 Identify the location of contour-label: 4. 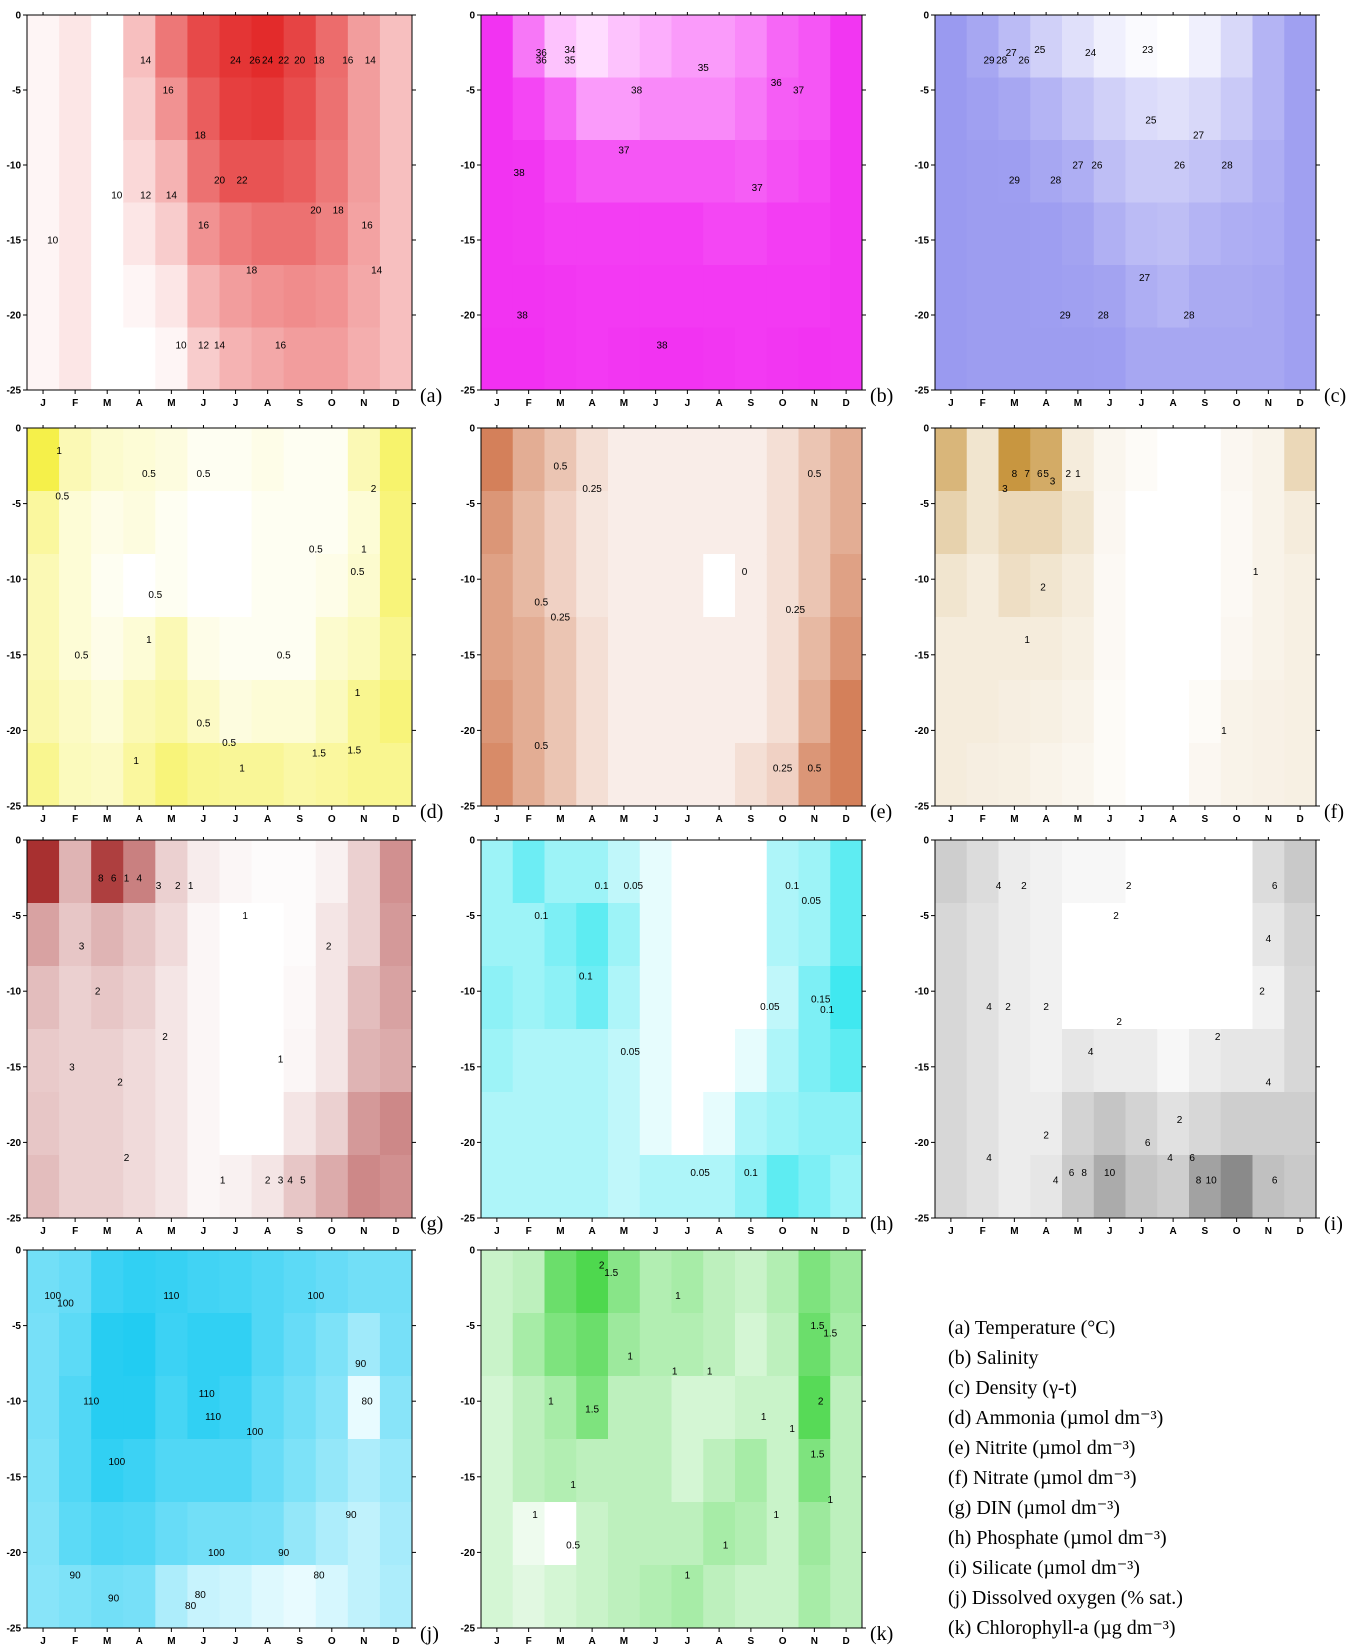
(1269, 939).